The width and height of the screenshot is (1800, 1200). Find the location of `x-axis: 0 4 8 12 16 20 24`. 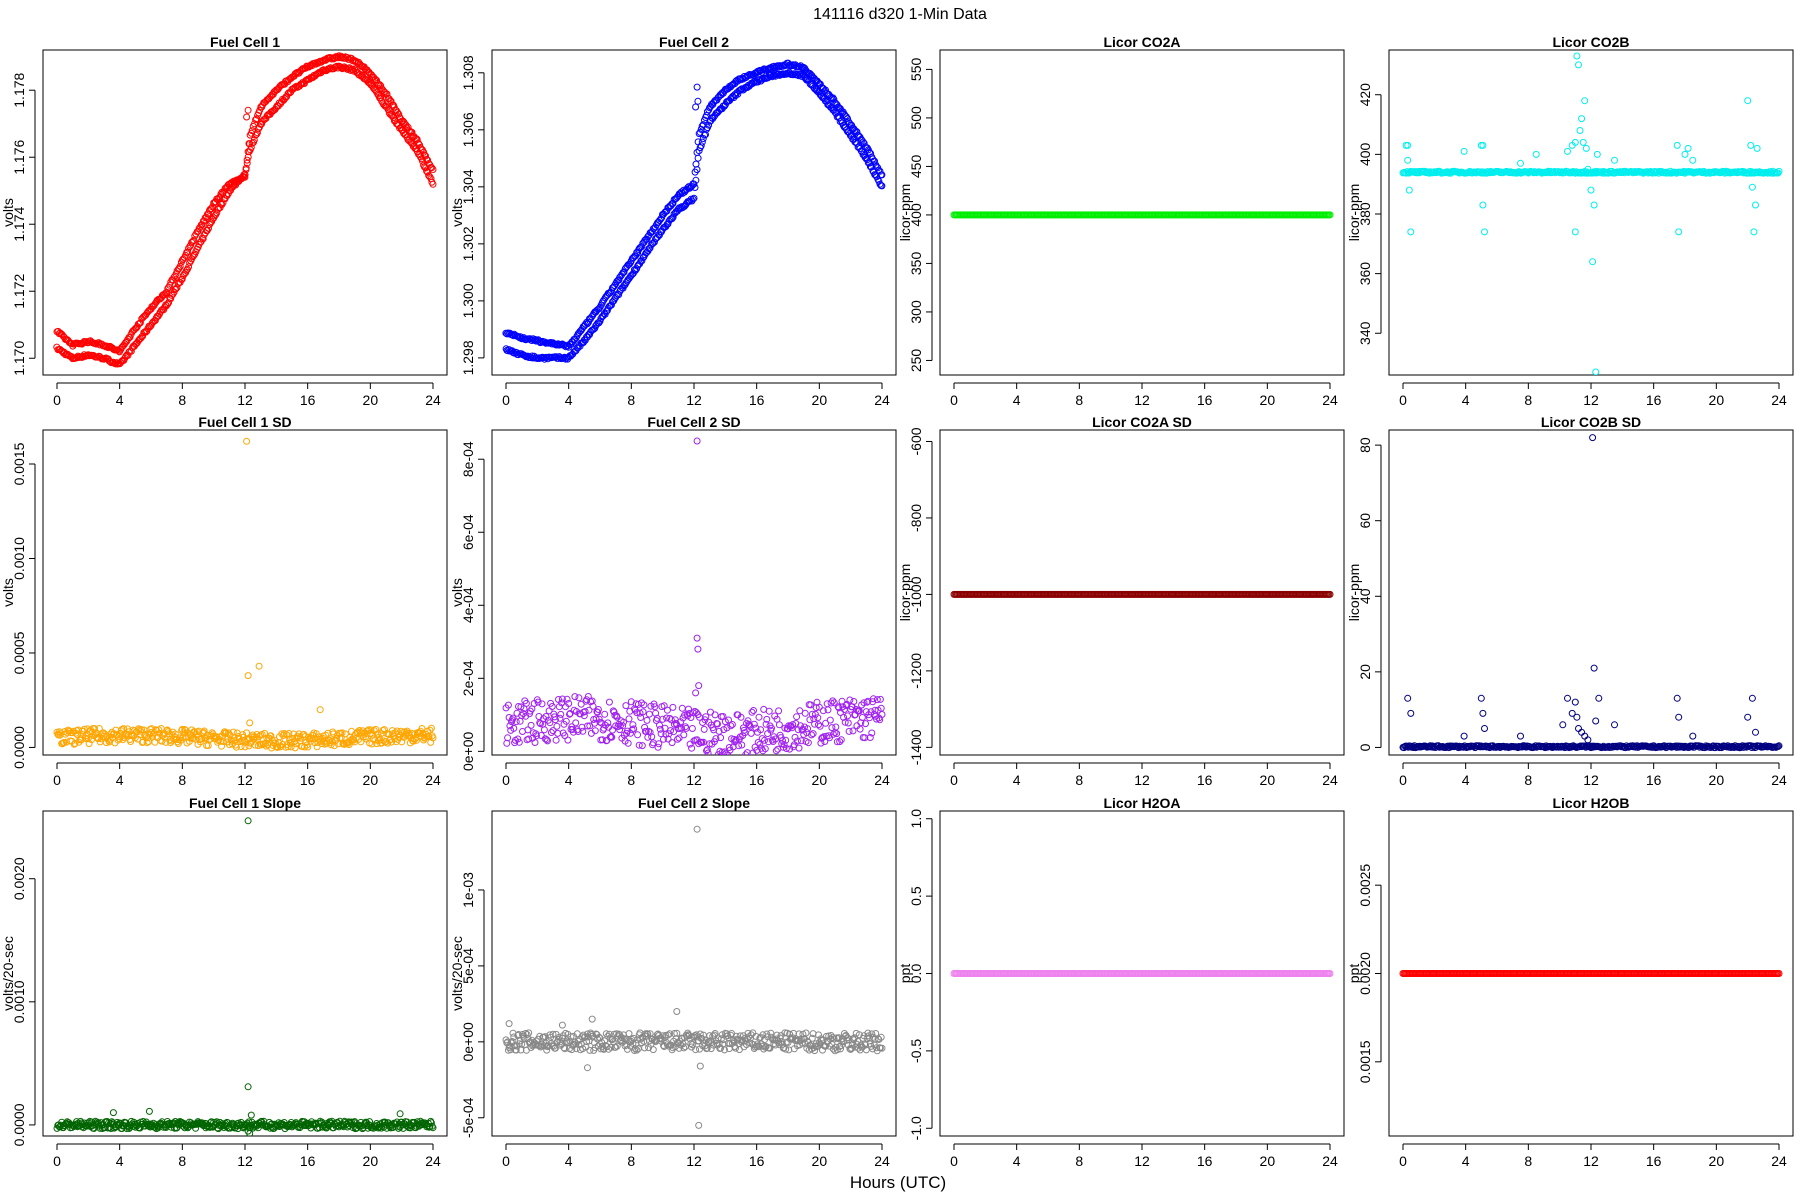

x-axis: 0 4 8 12 16 20 24 is located at coordinates (1593, 775).